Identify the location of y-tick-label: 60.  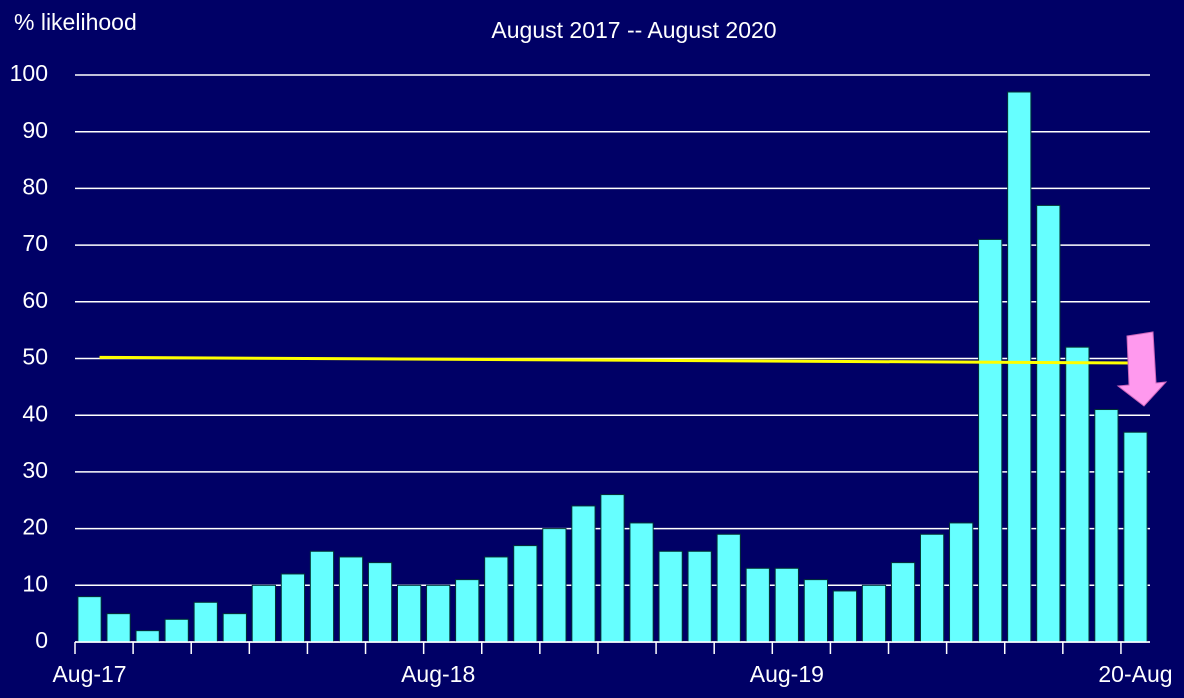
(35, 300).